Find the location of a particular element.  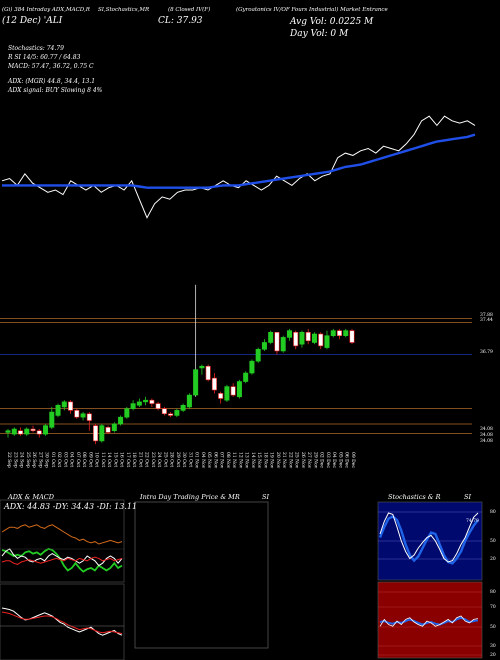

date-label: 12 Nov is located at coordinates (240, 460).